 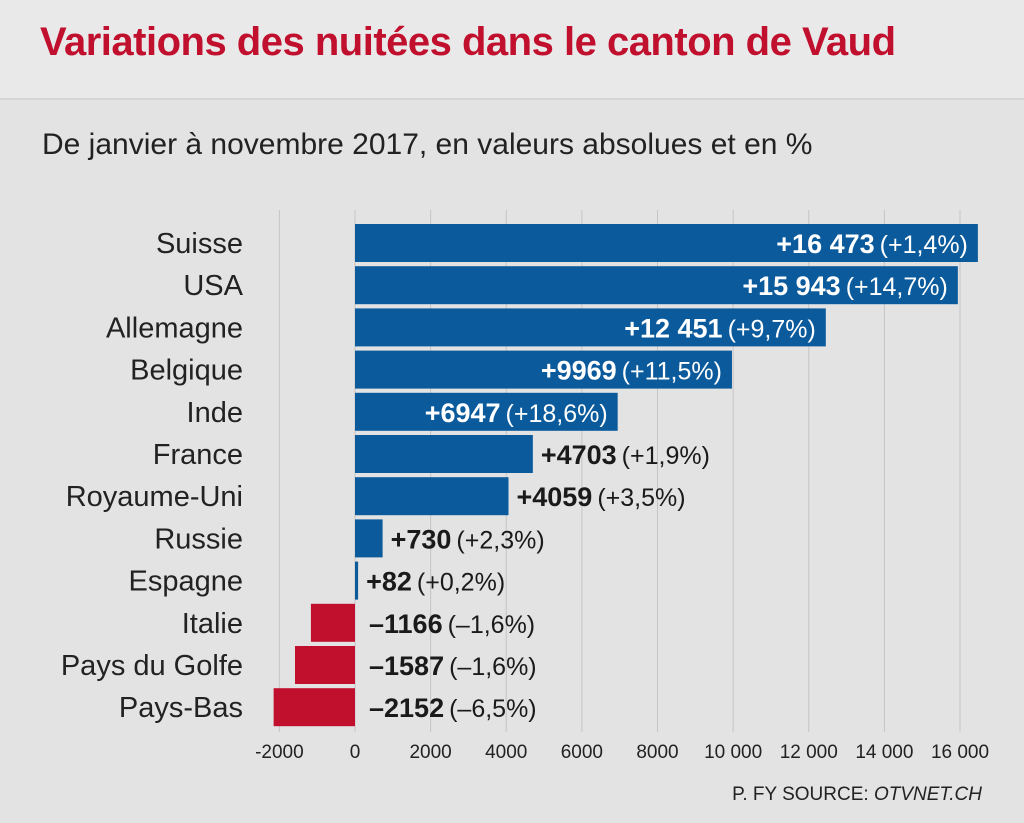 I want to click on data-label-value: –1166, so click(x=406, y=624).